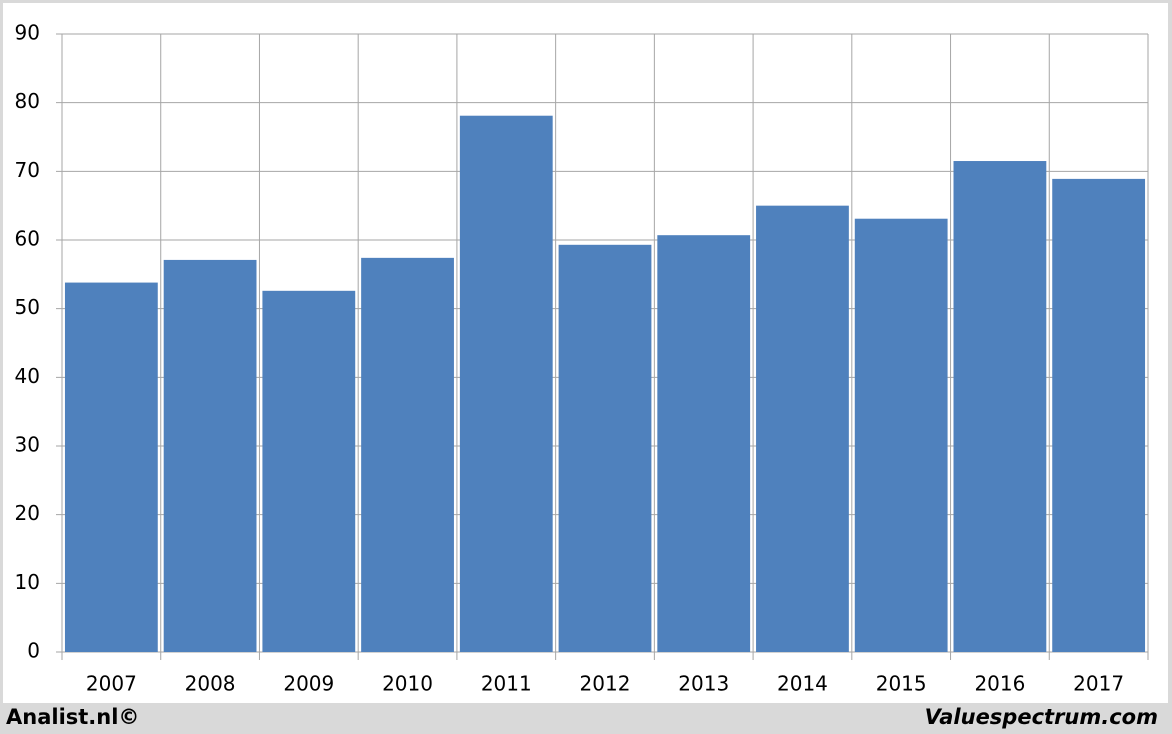 The image size is (1172, 734). I want to click on x-tick-label: 2008, so click(210, 684).